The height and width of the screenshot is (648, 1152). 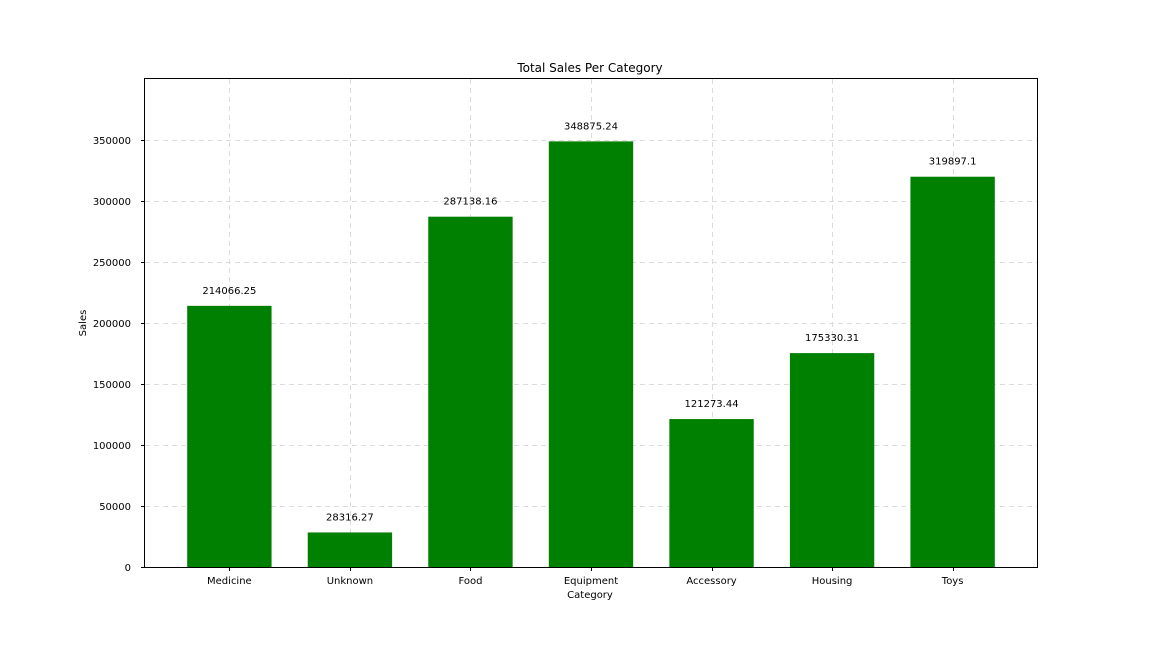 What do you see at coordinates (112, 446) in the screenshot?
I see `y-tick-label: 100000` at bounding box center [112, 446].